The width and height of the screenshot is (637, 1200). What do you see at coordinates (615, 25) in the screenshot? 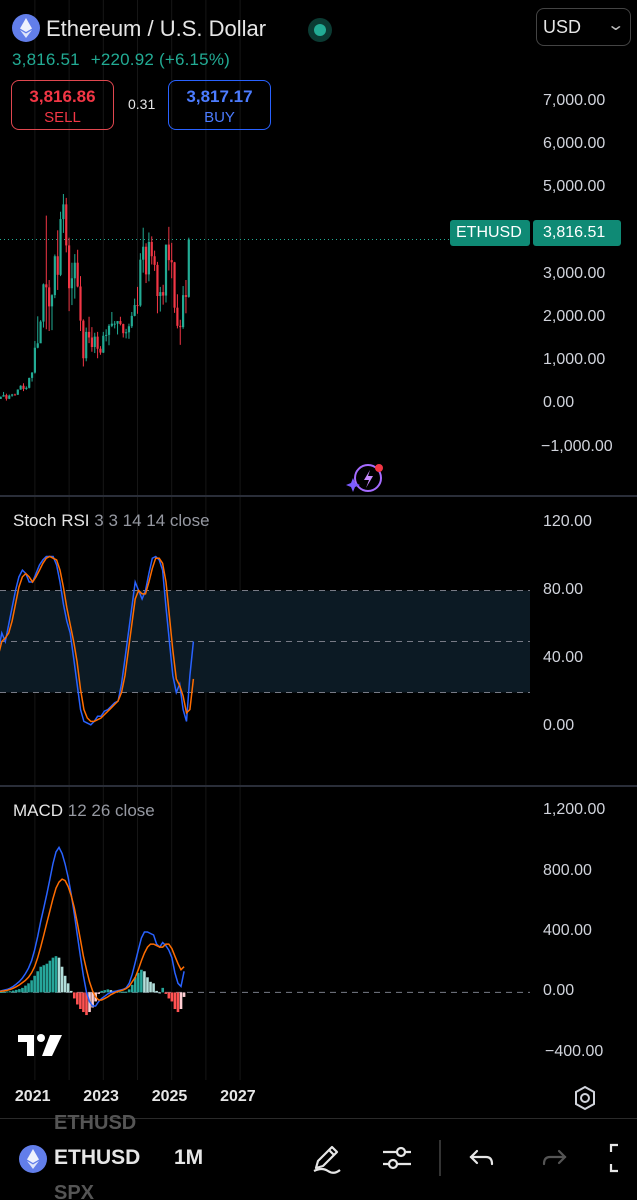
I see `chevron-down-icon: ⌄` at bounding box center [615, 25].